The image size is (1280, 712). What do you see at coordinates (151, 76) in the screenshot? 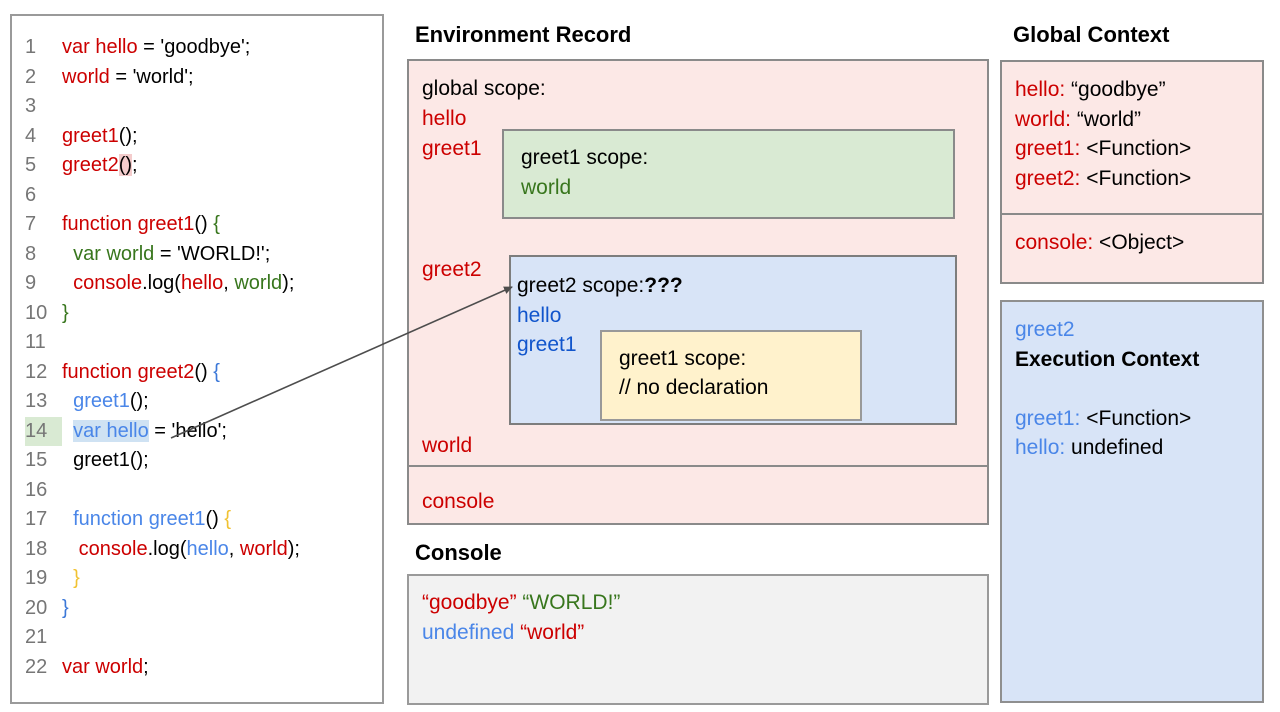
I see `text-token: = 'world';` at bounding box center [151, 76].